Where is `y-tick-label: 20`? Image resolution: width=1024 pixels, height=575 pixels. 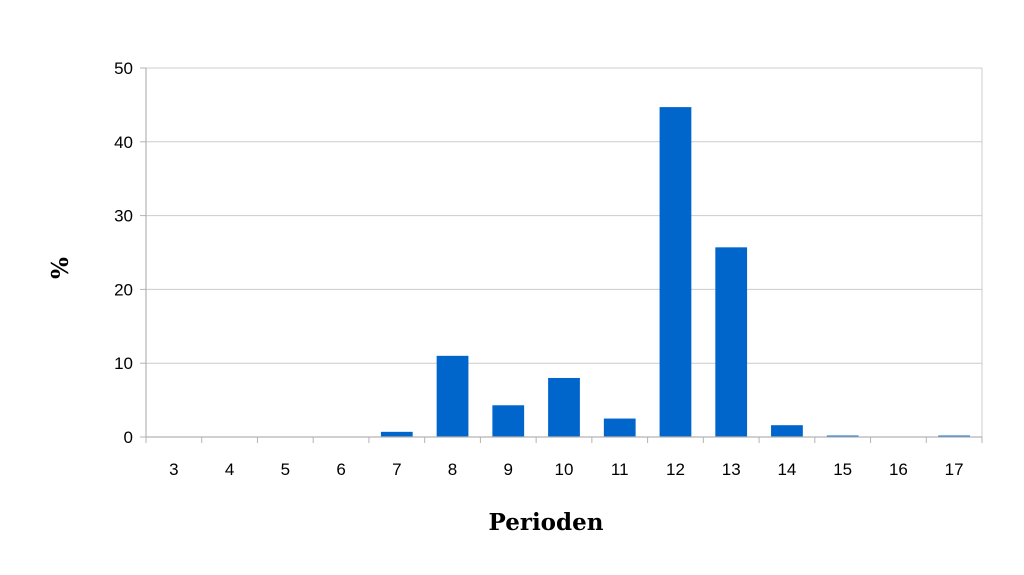
y-tick-label: 20 is located at coordinates (123, 289).